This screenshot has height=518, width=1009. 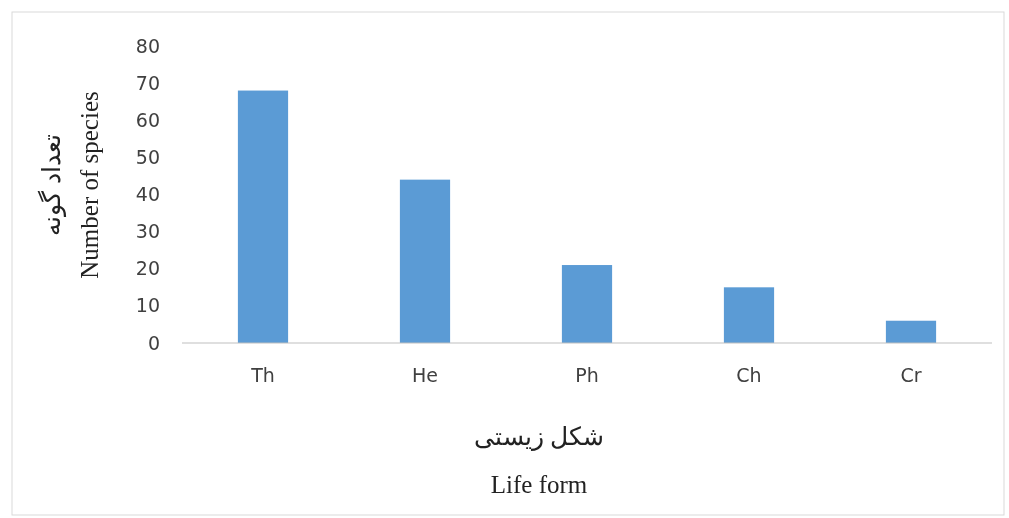 I want to click on x-tick-label: Cr, so click(x=911, y=375).